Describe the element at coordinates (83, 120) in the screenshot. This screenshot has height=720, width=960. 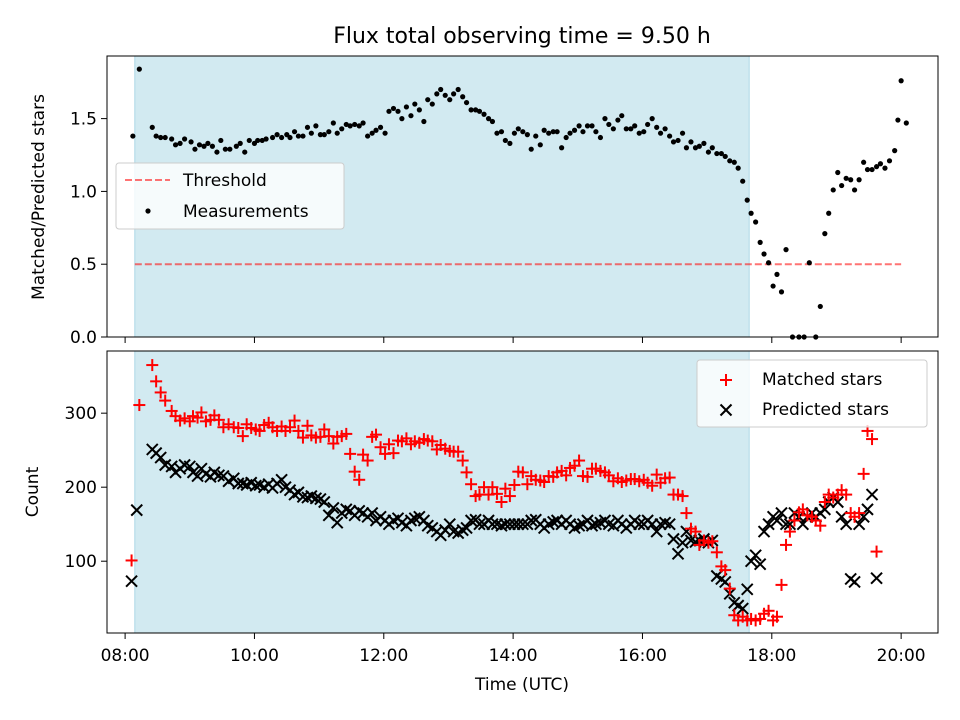
I see `top-y-tick-label: 1.5` at that location.